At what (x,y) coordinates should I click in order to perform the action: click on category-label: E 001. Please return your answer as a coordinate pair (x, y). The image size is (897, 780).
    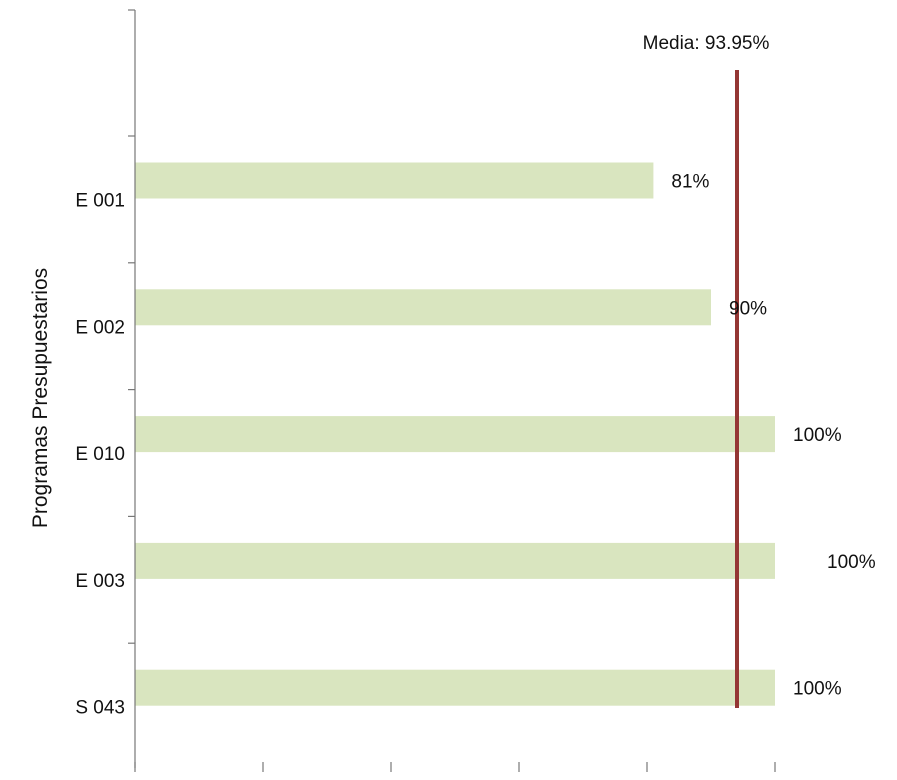
    Looking at the image, I should click on (100, 201).